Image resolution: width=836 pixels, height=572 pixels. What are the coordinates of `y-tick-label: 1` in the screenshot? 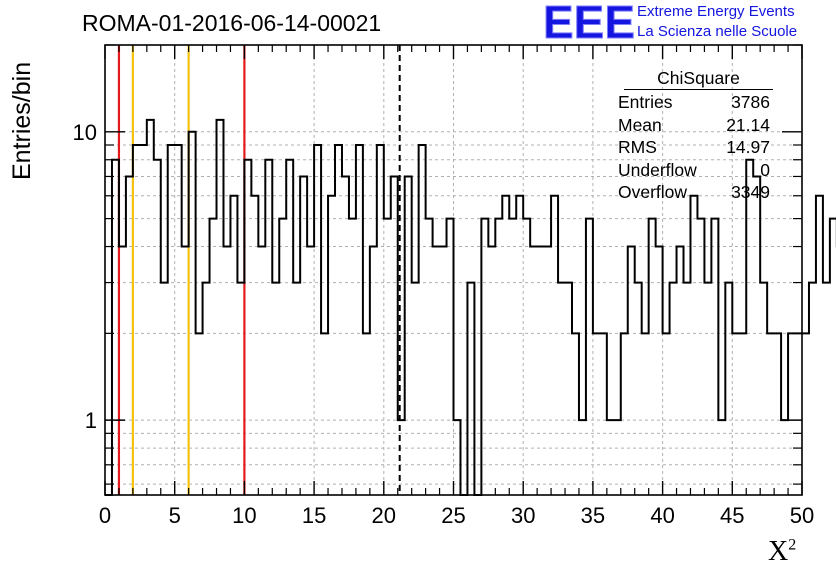 It's located at (91, 420).